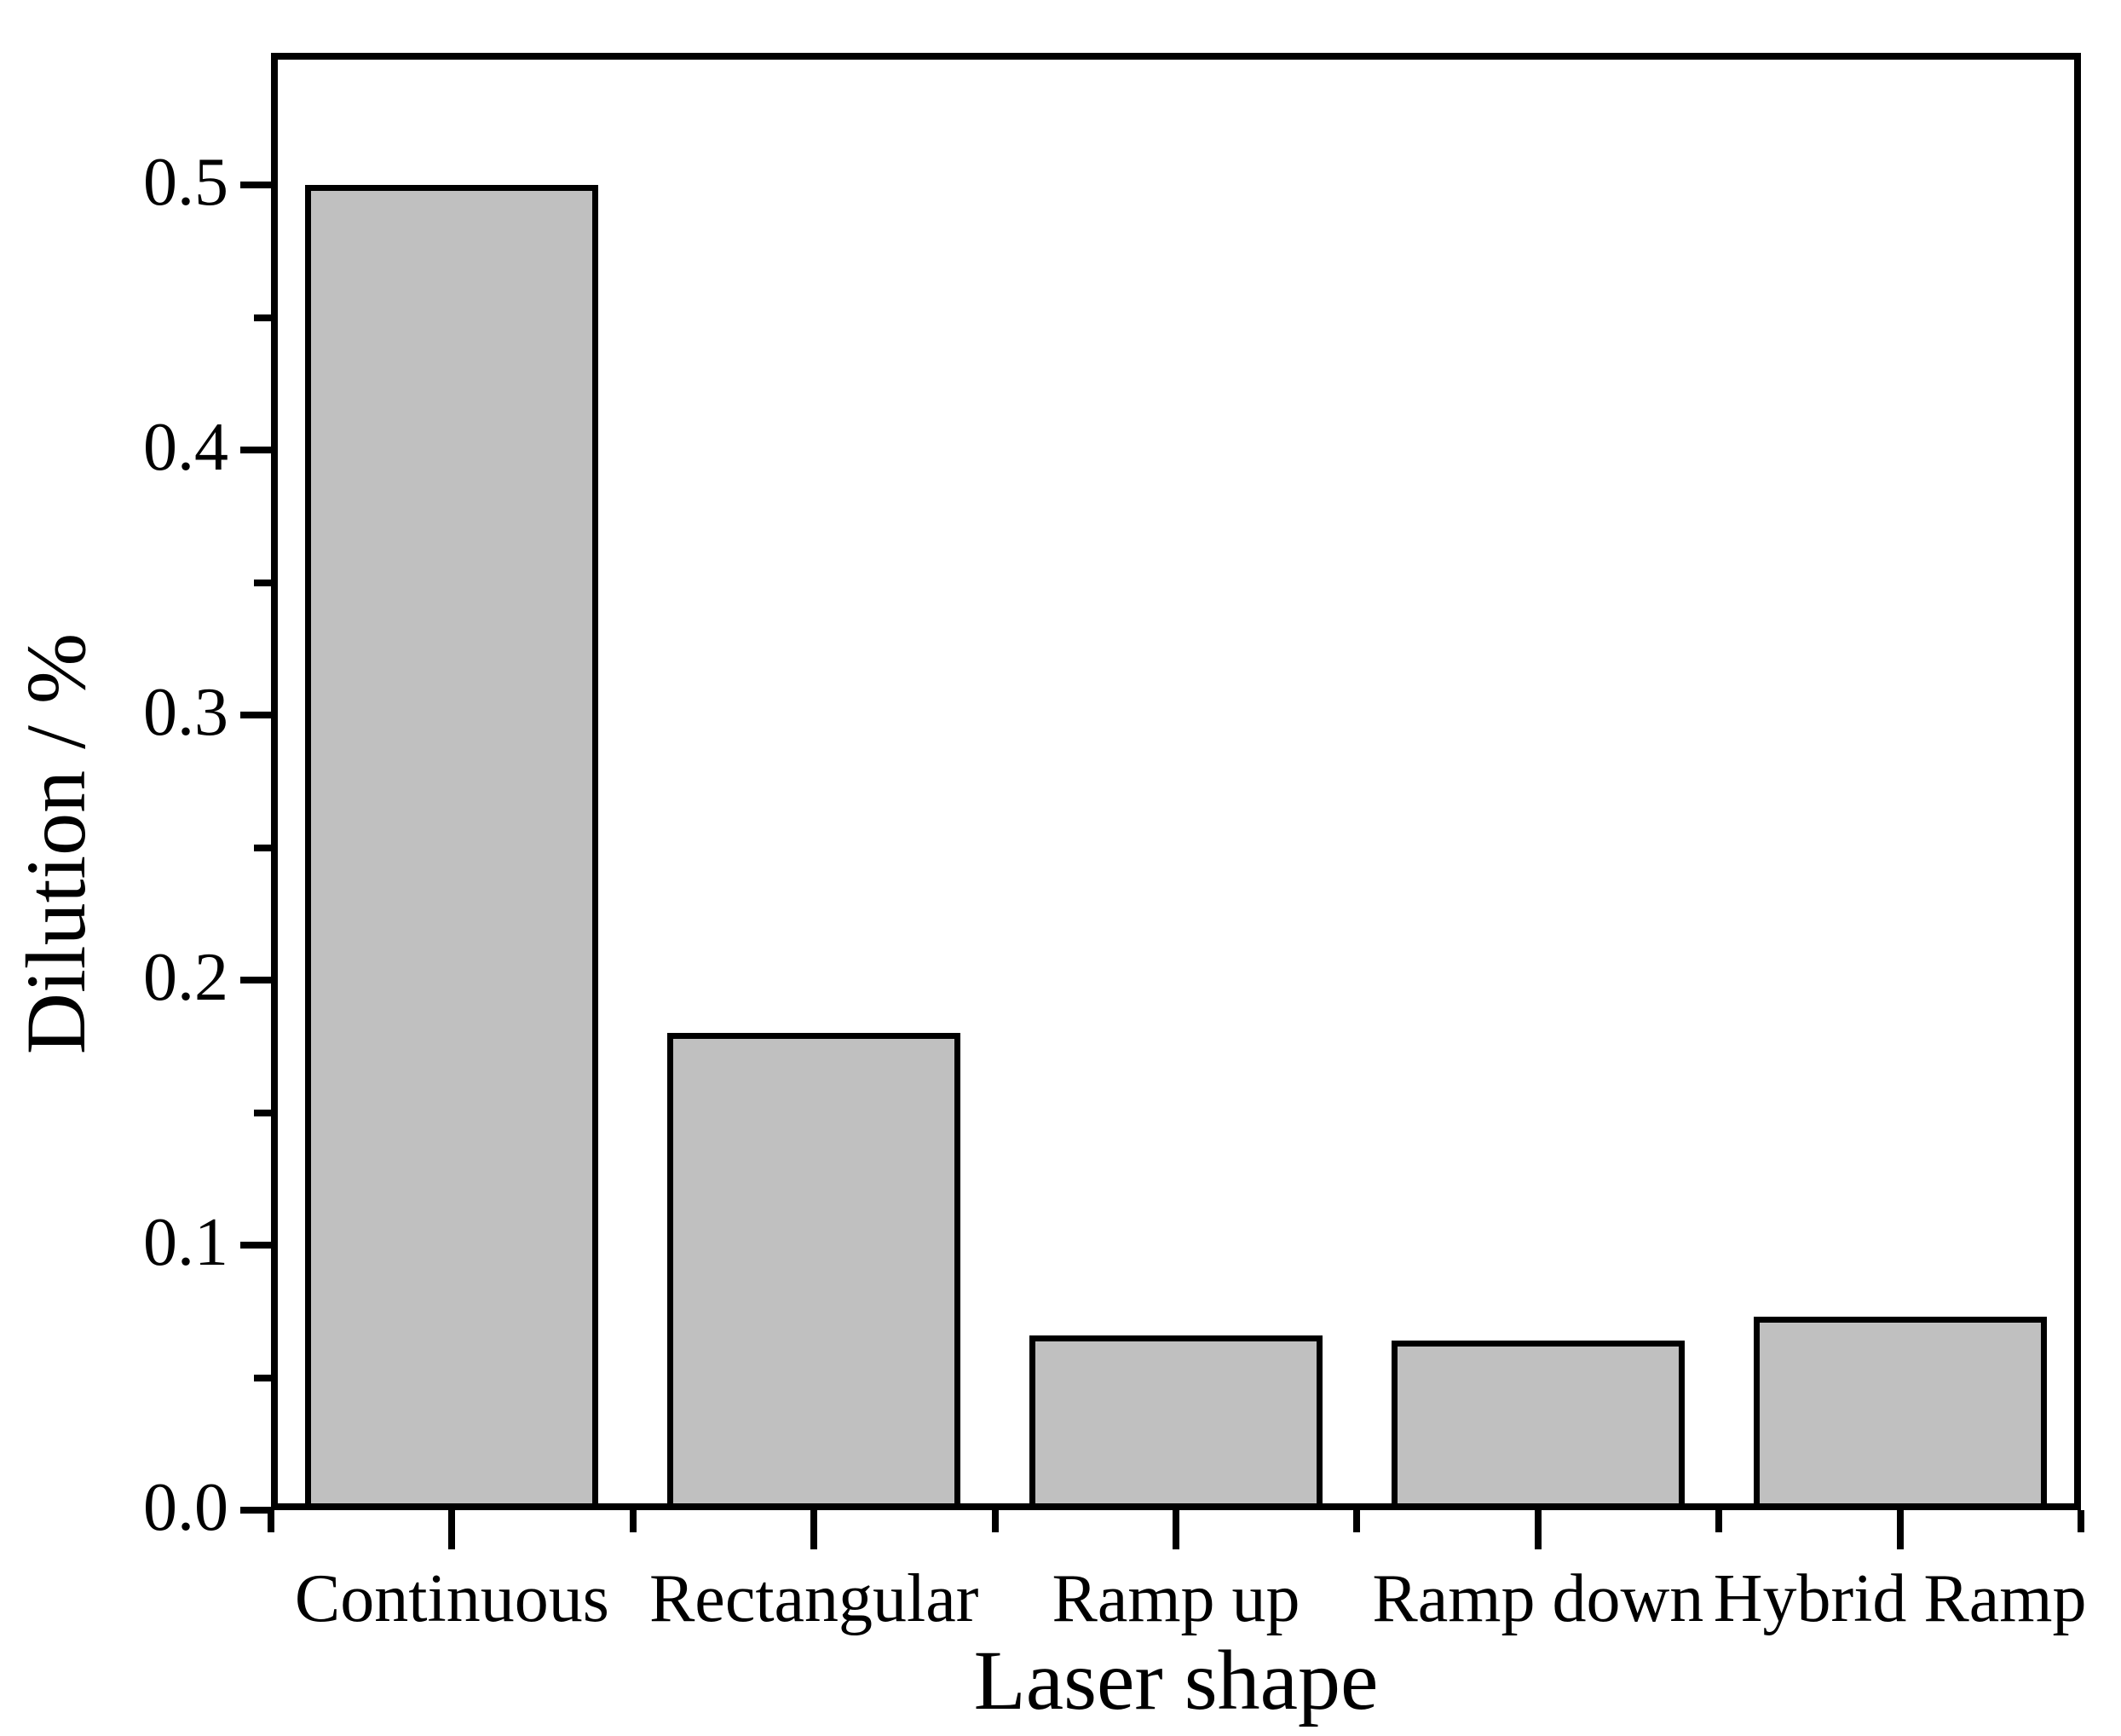 This screenshot has height=1736, width=2121. Describe the element at coordinates (452, 847) in the screenshot. I see `bar-continuous` at that location.